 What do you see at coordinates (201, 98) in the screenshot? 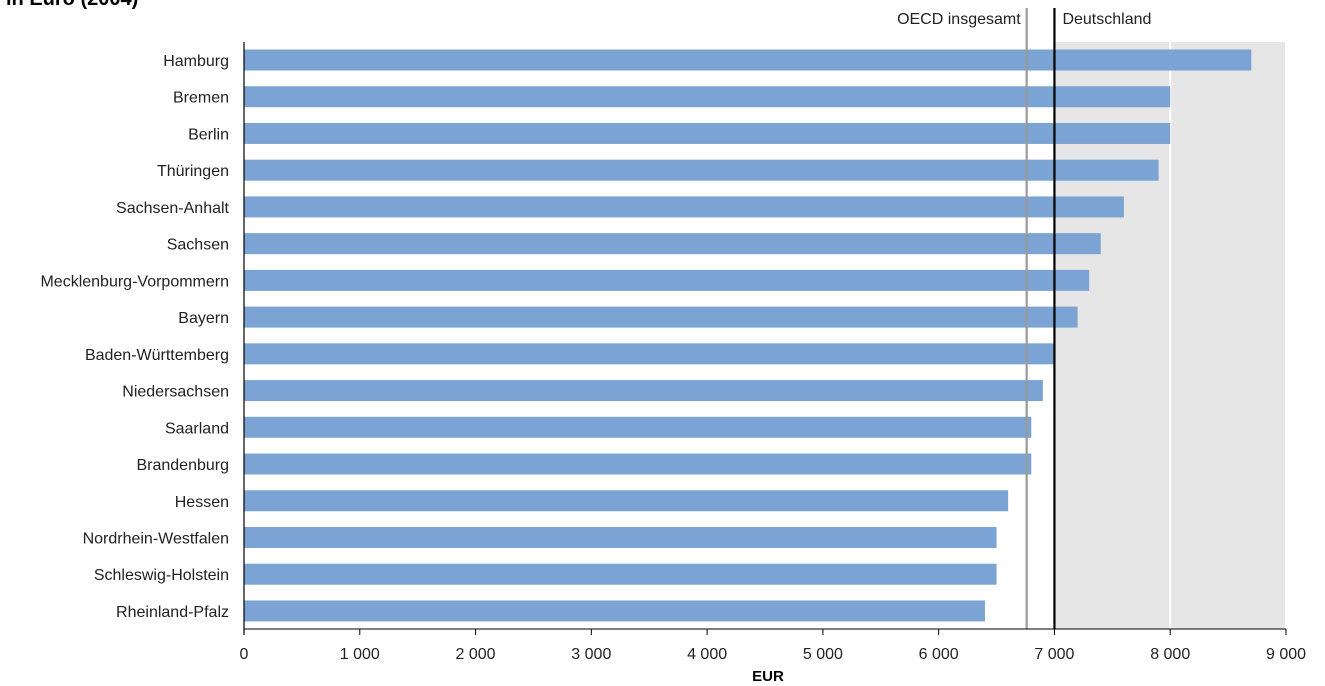
I see `category-label: Bremen` at bounding box center [201, 98].